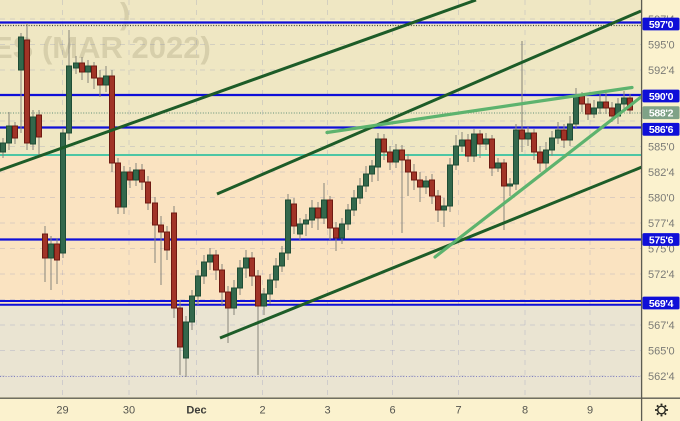 This screenshot has width=680, height=421. I want to click on svg-text: 6, so click(392, 411).